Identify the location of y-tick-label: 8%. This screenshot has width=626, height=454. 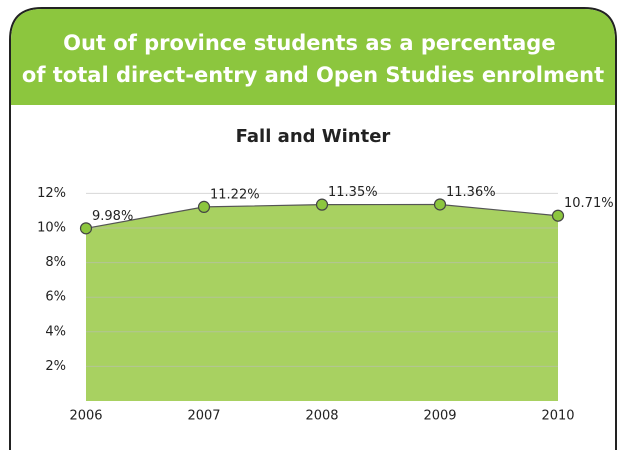
(55, 262).